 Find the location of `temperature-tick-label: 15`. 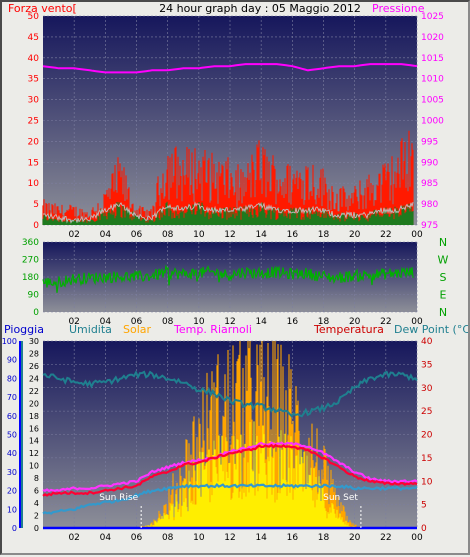

temperature-tick-label: 15 is located at coordinates (426, 459).